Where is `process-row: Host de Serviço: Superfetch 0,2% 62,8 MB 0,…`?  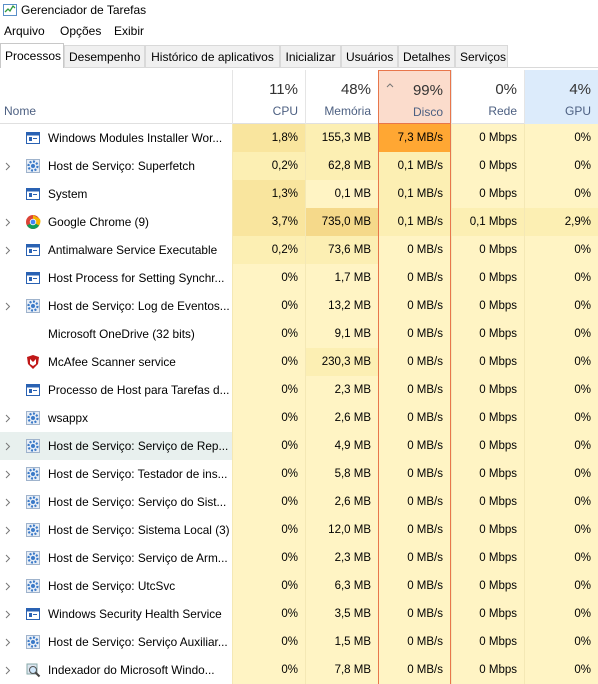
process-row: Host de Serviço: Superfetch 0,2% 62,8 MB 0,… is located at coordinates (299, 166).